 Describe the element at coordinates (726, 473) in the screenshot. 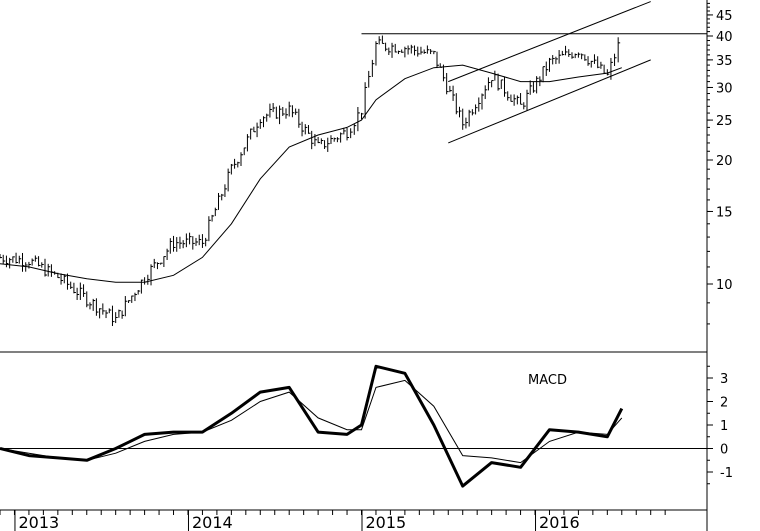

I see `macd-tick-label: -1` at that location.